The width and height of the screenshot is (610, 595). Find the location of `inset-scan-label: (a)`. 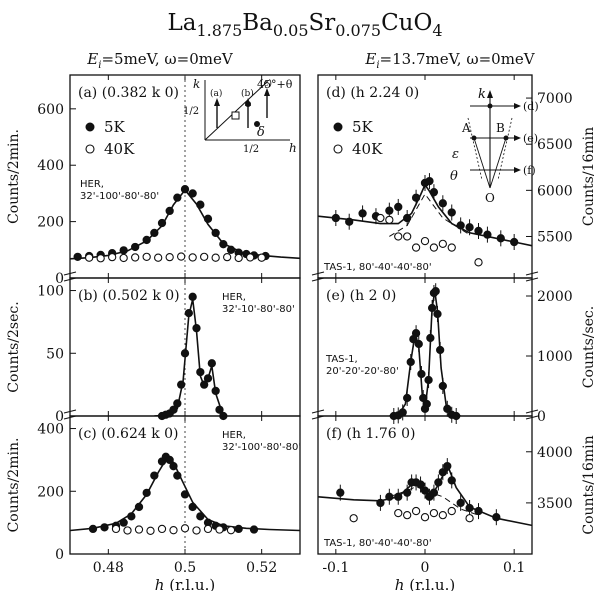

inset-scan-label: (a) is located at coordinates (216, 93).